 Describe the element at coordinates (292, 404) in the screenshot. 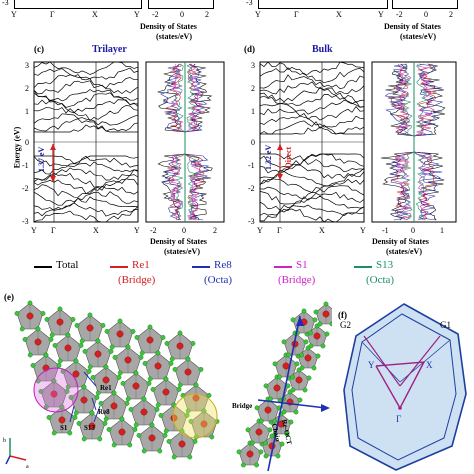

I see `bridge-arrow` at that location.